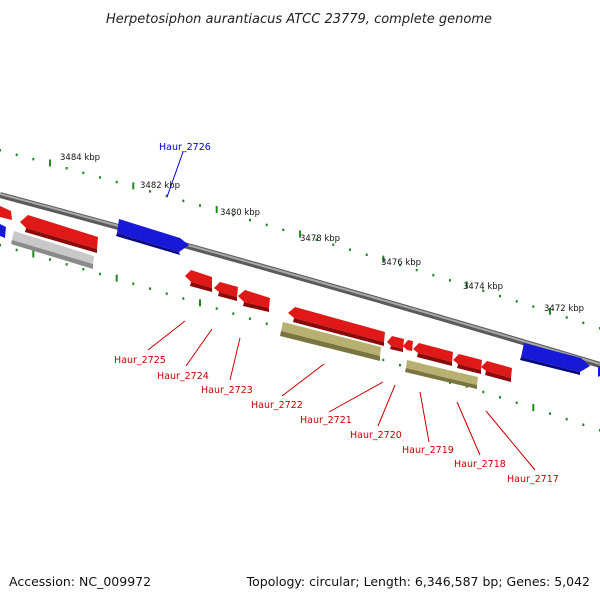  Describe the element at coordinates (533, 479) in the screenshot. I see `gene-label-haur-2717: Haur_2717` at that location.